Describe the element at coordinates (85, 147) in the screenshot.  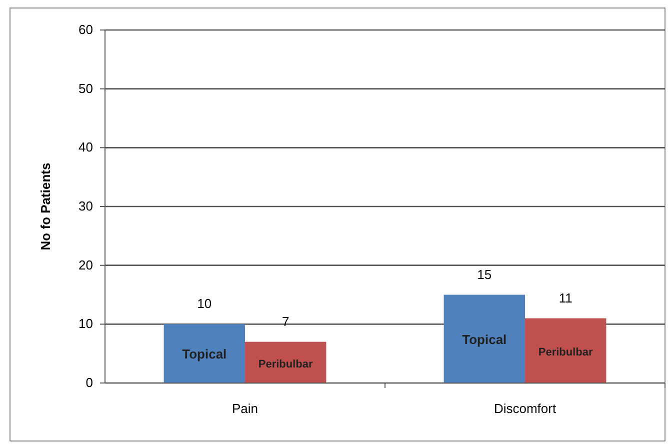
I see `y-tick-label: 40` at that location.